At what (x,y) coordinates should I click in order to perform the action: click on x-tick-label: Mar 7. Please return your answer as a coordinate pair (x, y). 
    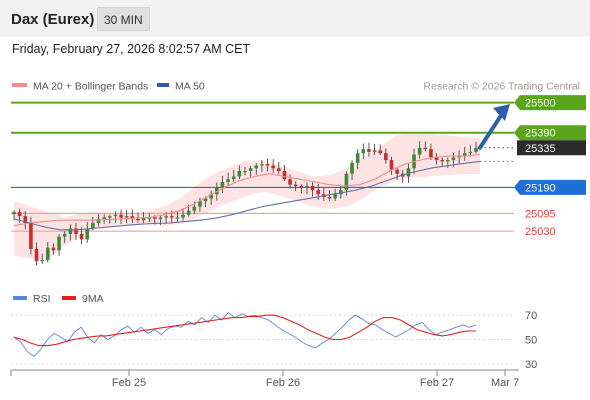
    Looking at the image, I should click on (505, 383).